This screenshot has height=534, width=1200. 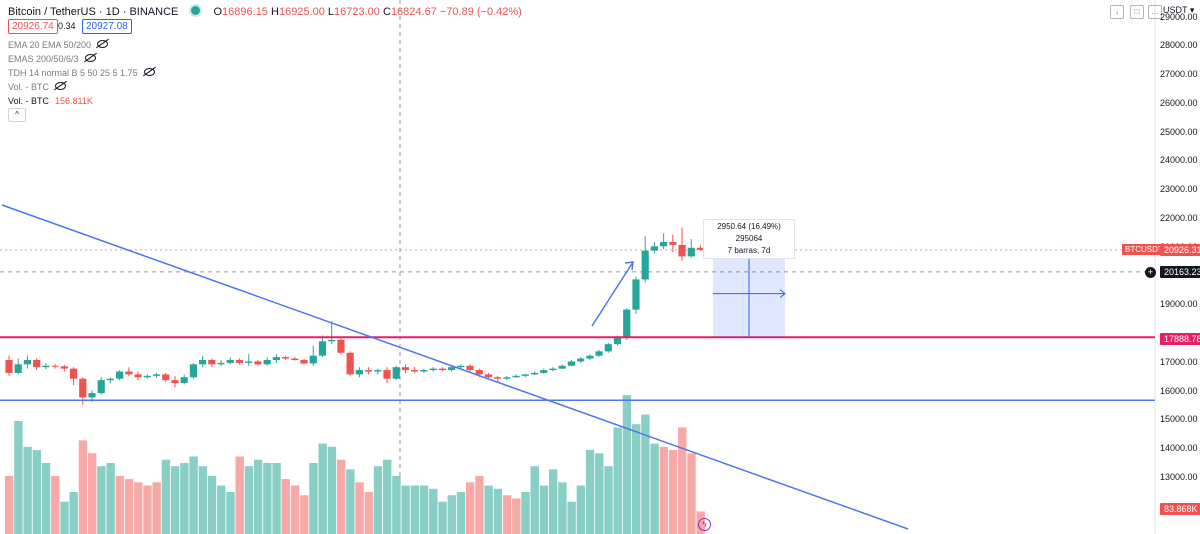 What do you see at coordinates (1179, 74) in the screenshot?
I see `price-tick-label: 27000.00` at bounding box center [1179, 74].